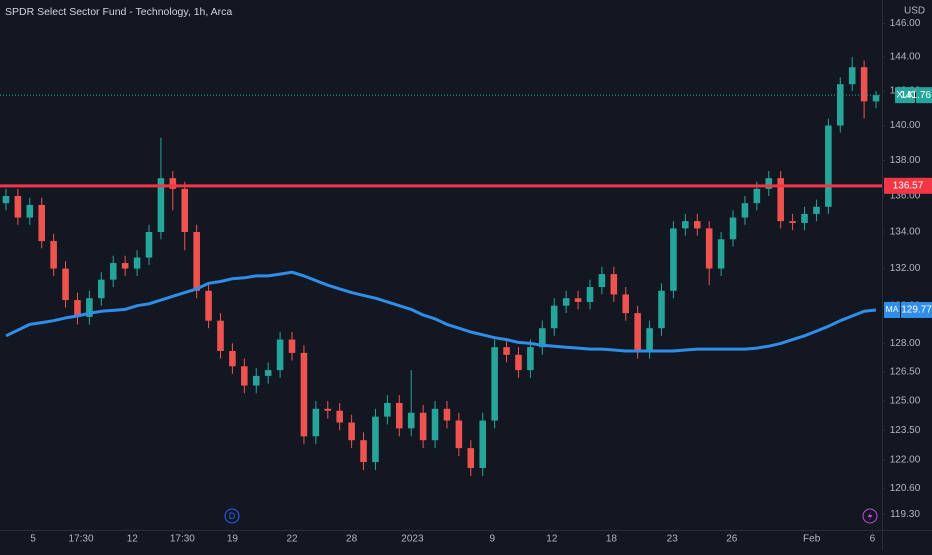 This screenshot has height=555, width=932. I want to click on x-tick-label: 2023, so click(412, 539).